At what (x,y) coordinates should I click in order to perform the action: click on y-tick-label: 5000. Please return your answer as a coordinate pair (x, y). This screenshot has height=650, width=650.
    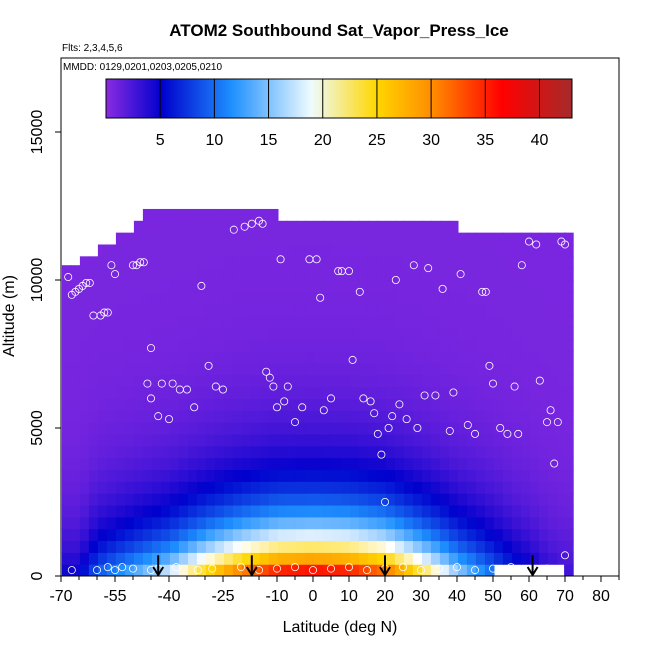
    Looking at the image, I should click on (37, 428).